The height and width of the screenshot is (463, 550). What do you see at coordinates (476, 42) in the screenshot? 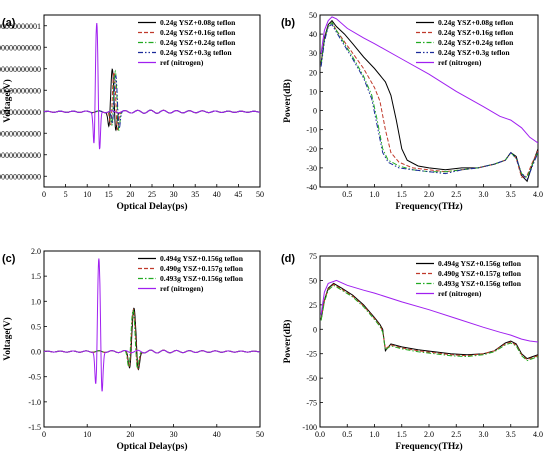
I see `legend-label: 0.24g YSZ+0.24g teflon` at bounding box center [476, 42].